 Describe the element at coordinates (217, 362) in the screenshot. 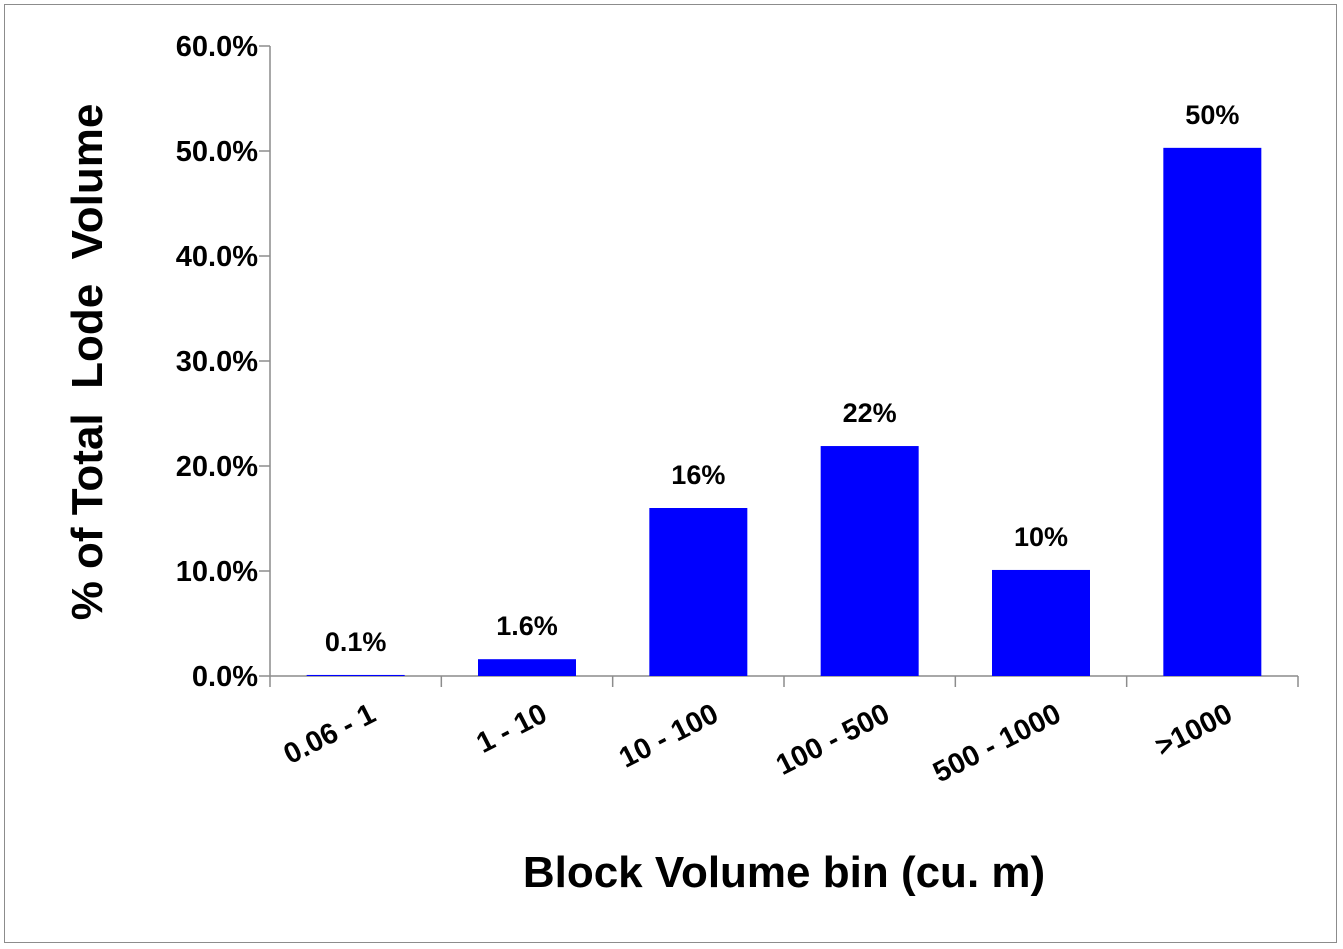

I see `y-tick-label: 30.0%` at that location.